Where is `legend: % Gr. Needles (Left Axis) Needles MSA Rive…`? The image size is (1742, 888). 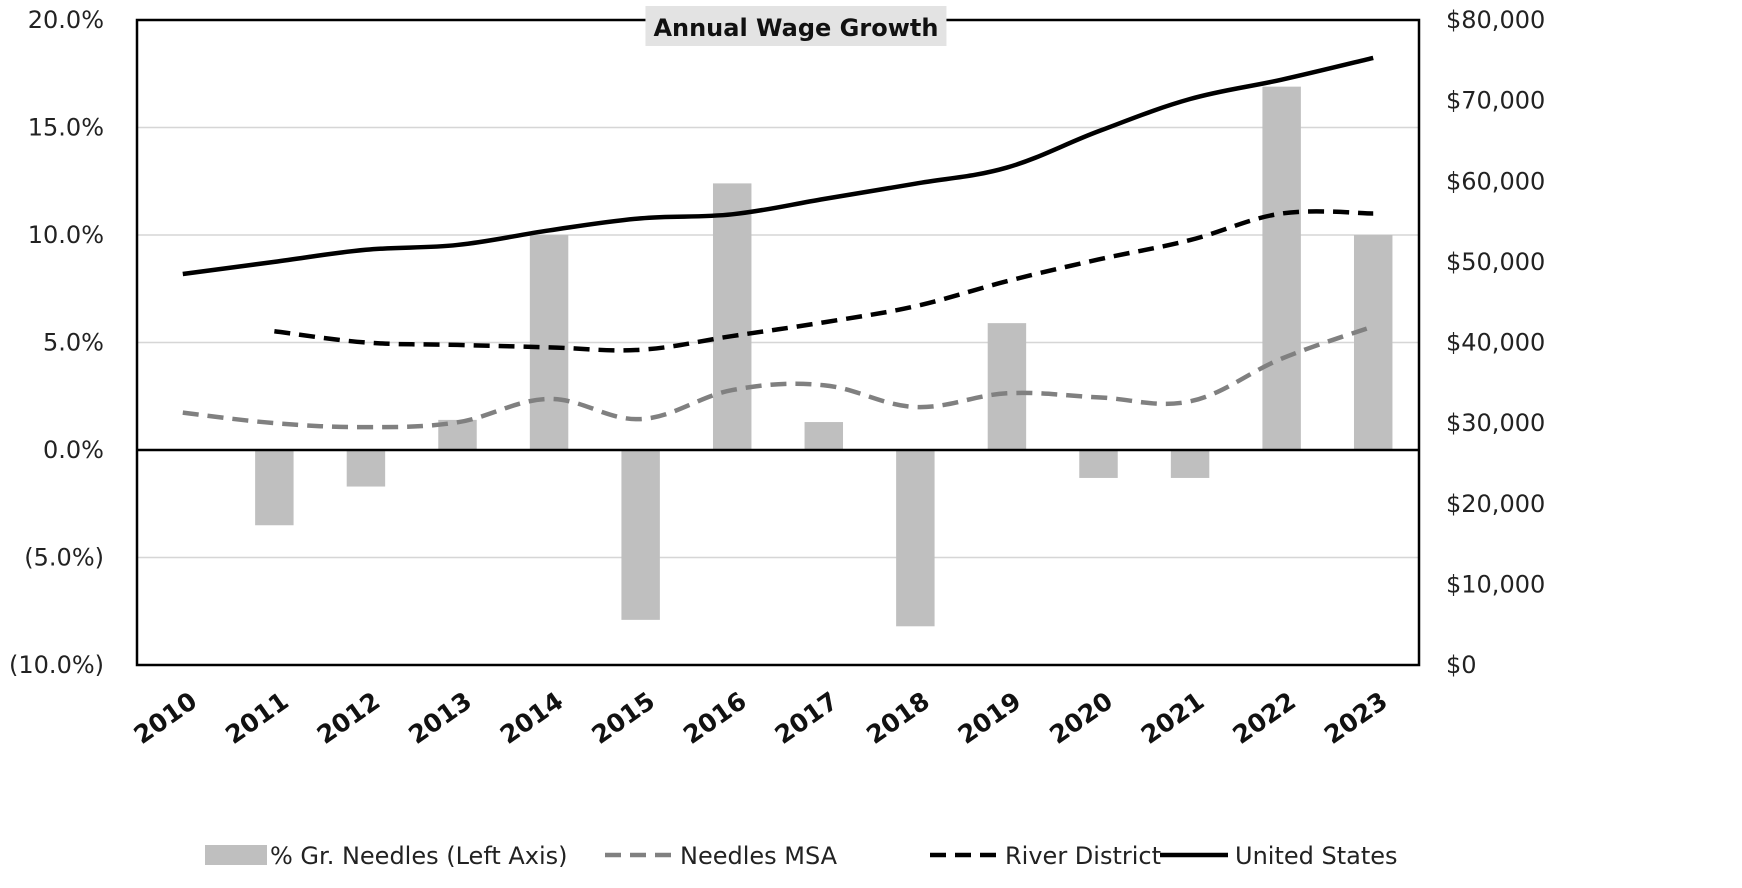
legend: % Gr. Needles (Left Axis) Needles MSA Rive… is located at coordinates (801, 856).